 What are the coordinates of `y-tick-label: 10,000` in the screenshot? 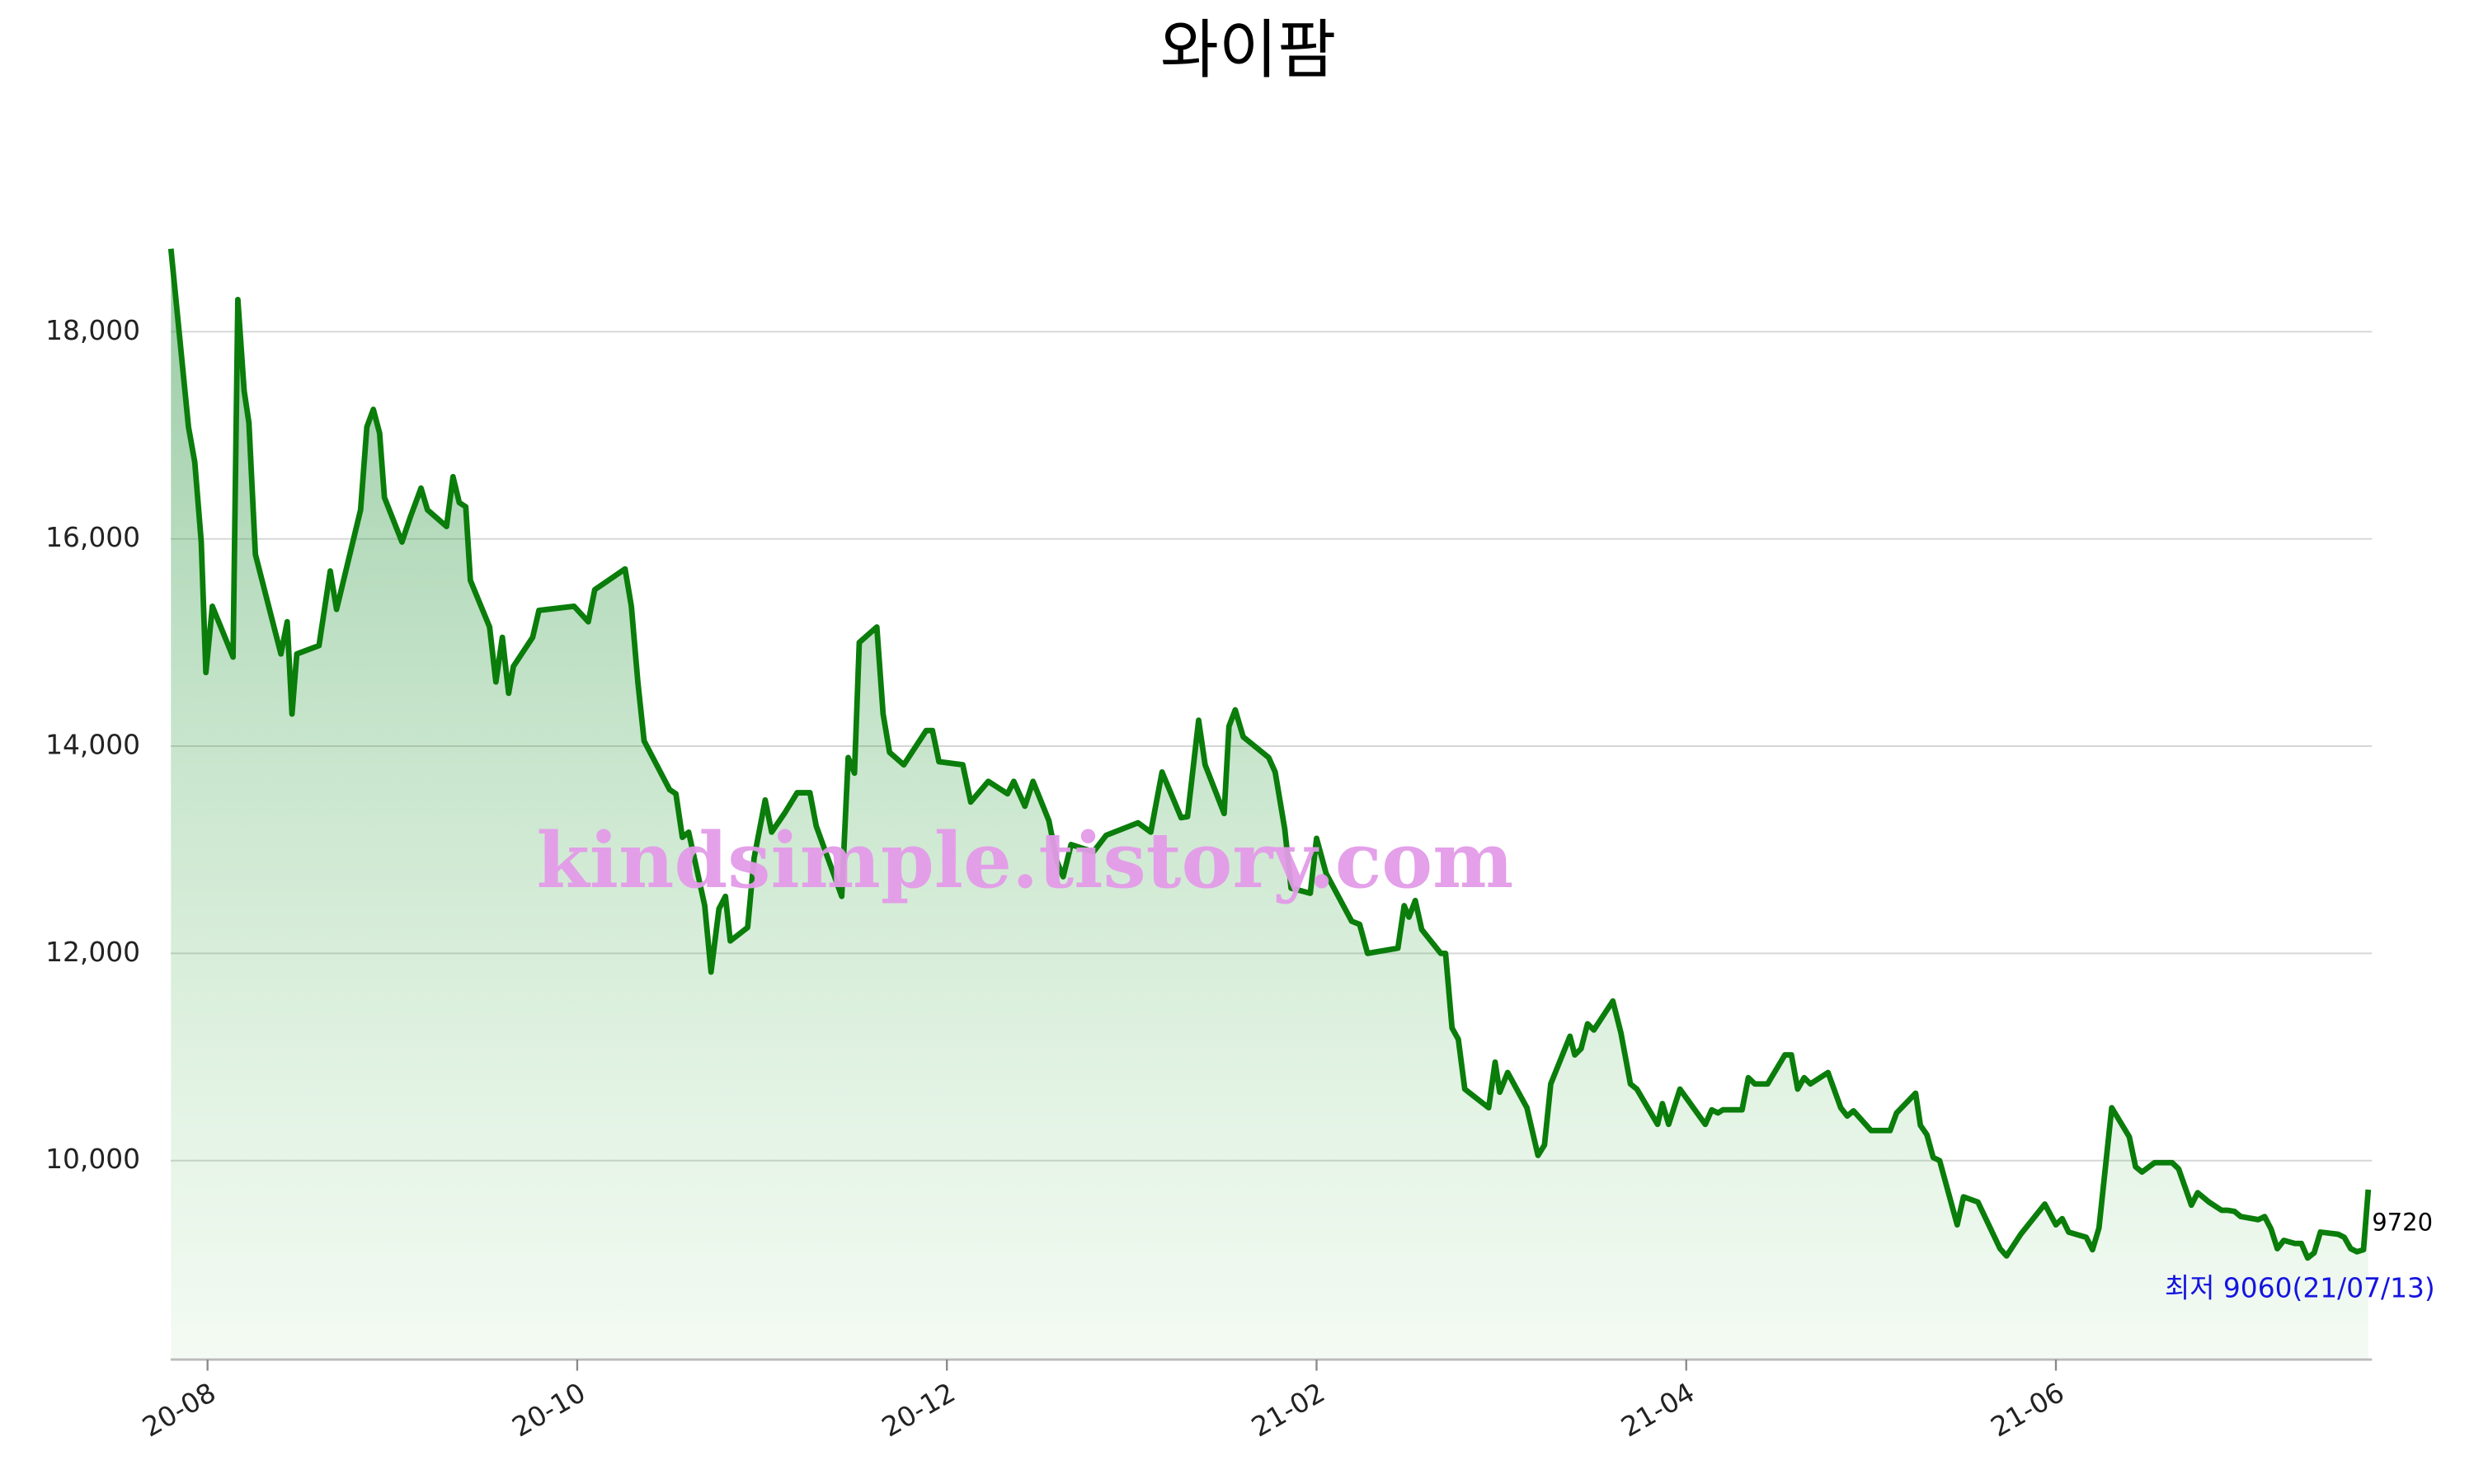 It's located at (92, 1159).